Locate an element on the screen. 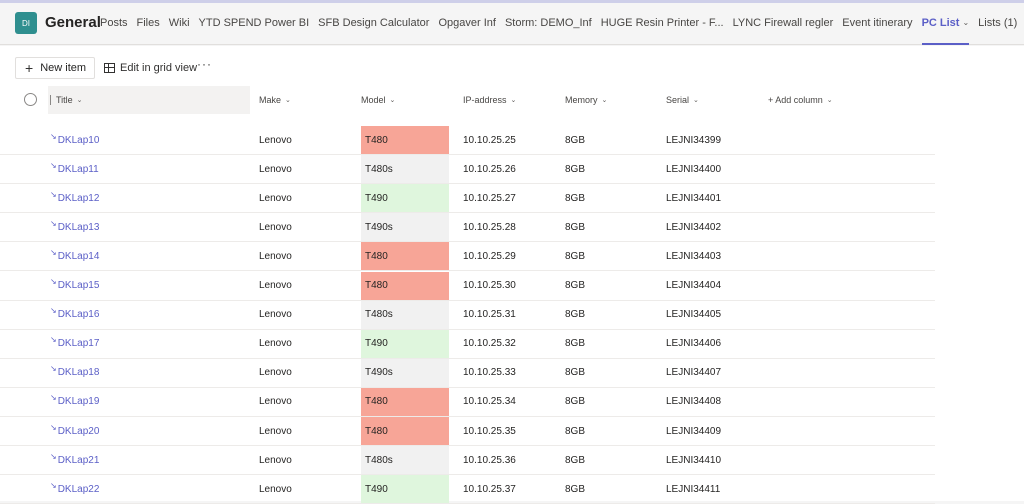  title-cell: ↘ DKLap22 is located at coordinates (74, 489).